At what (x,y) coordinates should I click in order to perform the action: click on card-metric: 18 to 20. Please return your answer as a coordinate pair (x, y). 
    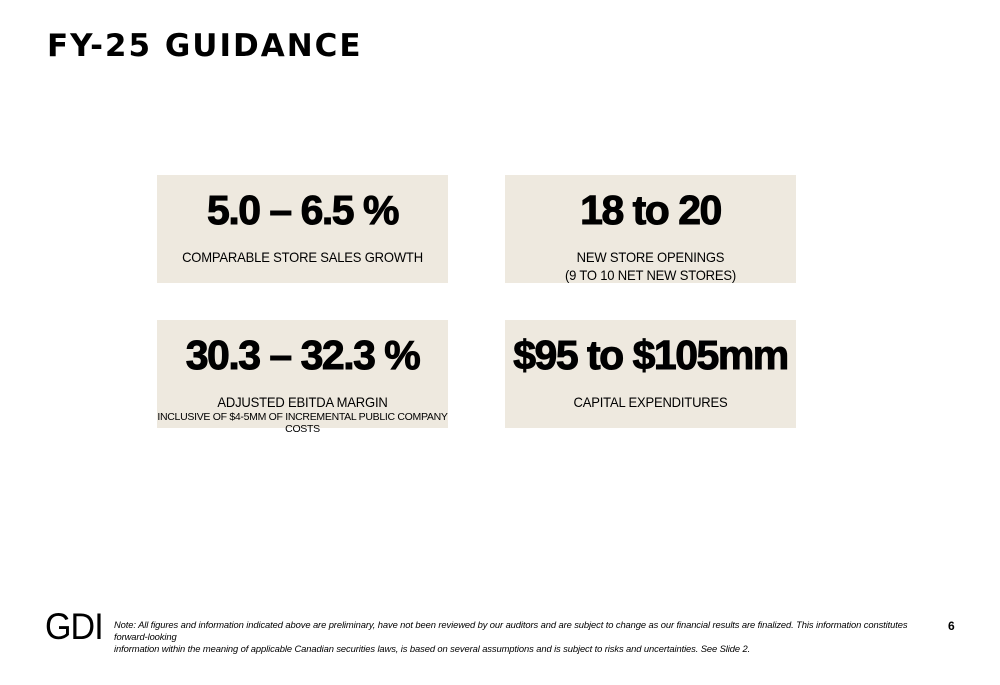
    Looking at the image, I should click on (651, 210).